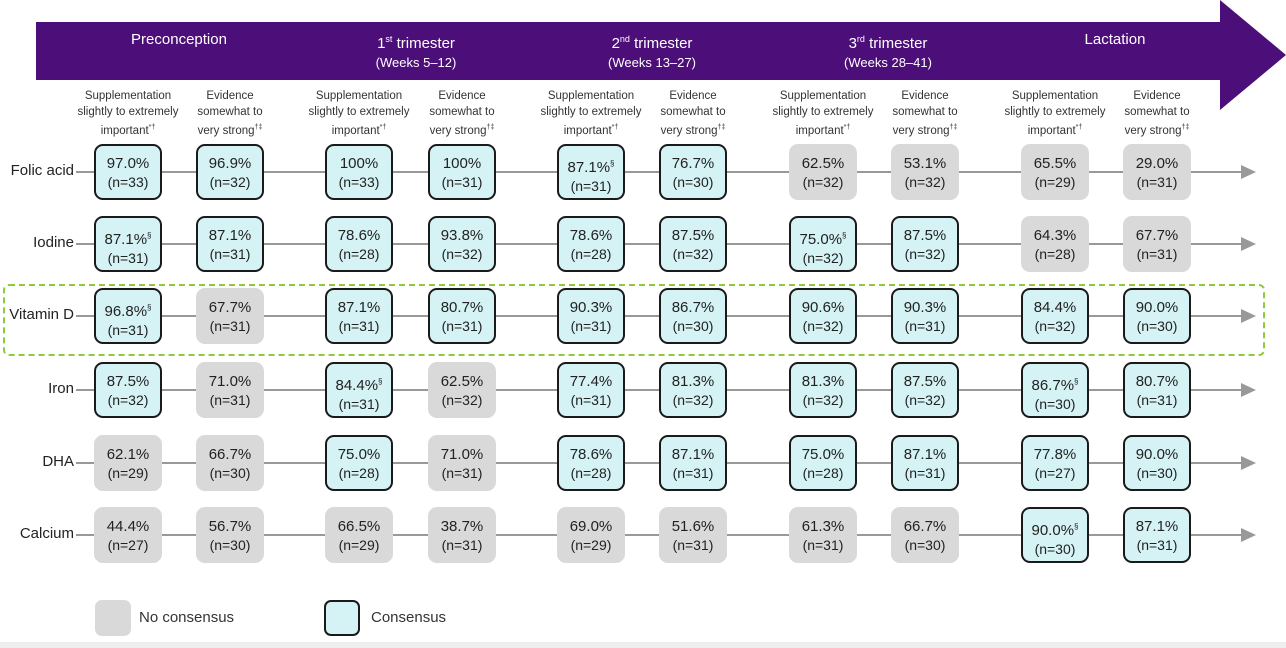 The height and width of the screenshot is (648, 1286). Describe the element at coordinates (693, 381) in the screenshot. I see `cell-percent: 81.3%` at that location.